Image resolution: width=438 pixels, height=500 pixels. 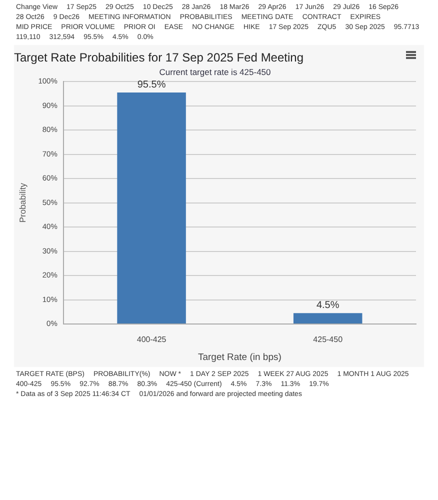 What do you see at coordinates (151, 84) in the screenshot?
I see `data-label: 95.5%` at bounding box center [151, 84].